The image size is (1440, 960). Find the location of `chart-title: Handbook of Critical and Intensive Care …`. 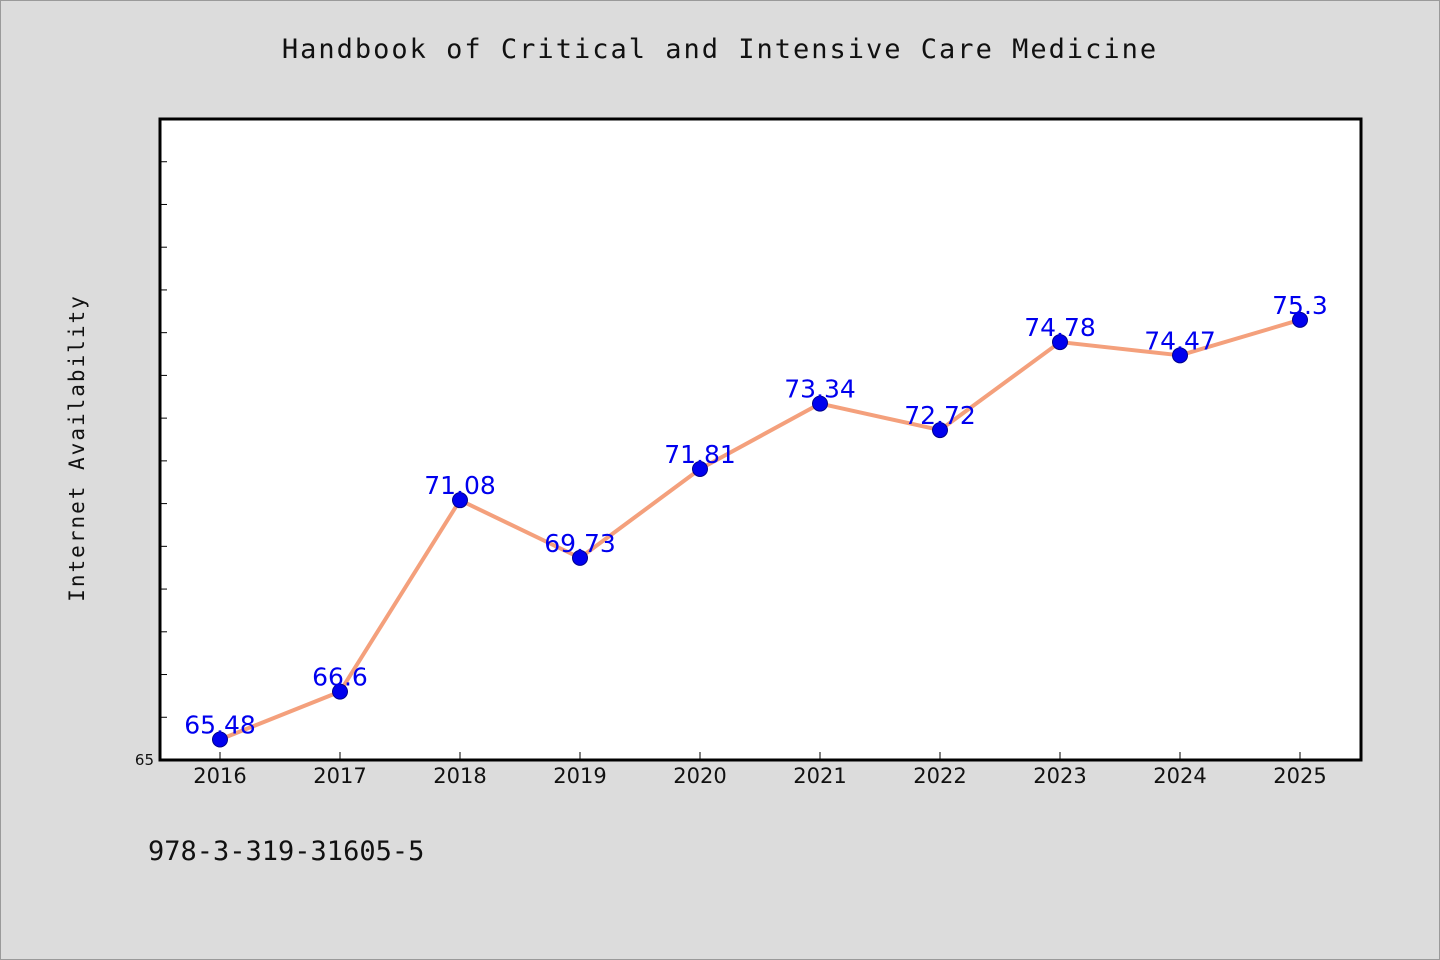

chart-title: Handbook of Critical and Intensive Care … is located at coordinates (720, 49).